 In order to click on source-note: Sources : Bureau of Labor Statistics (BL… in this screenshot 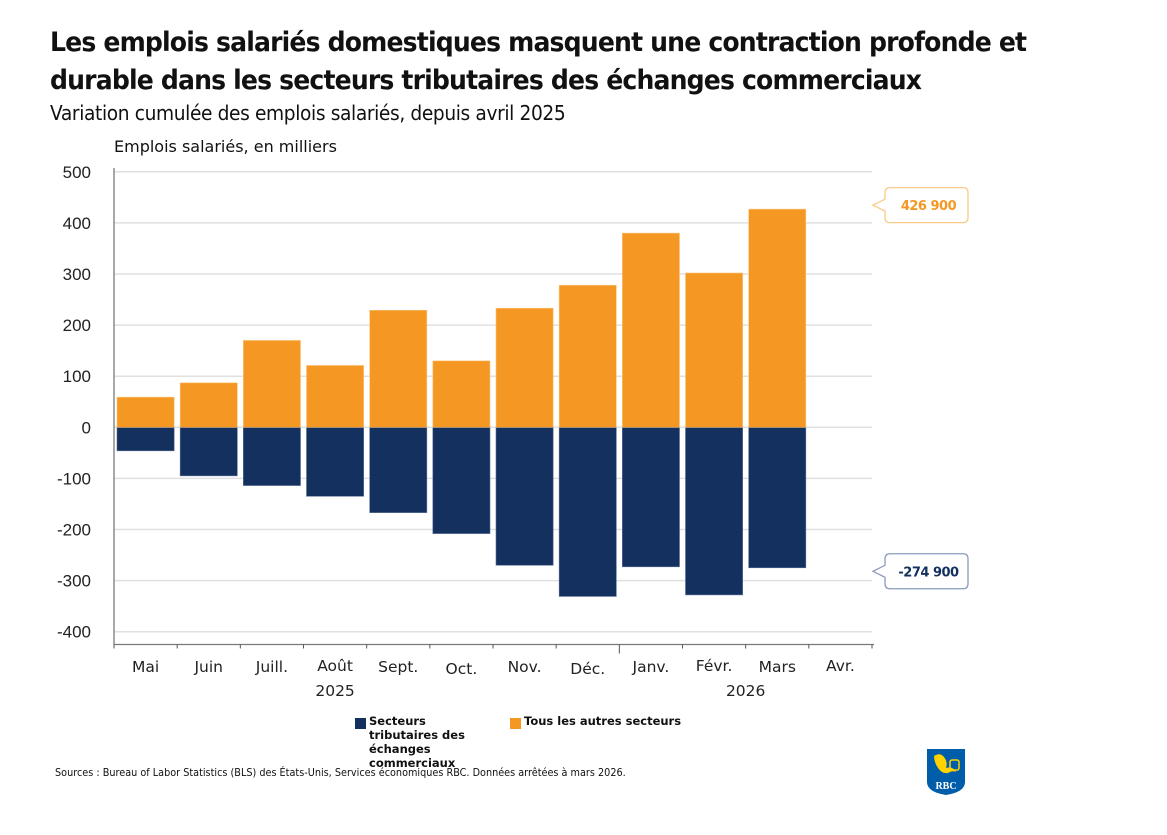, I will do `click(340, 772)`.